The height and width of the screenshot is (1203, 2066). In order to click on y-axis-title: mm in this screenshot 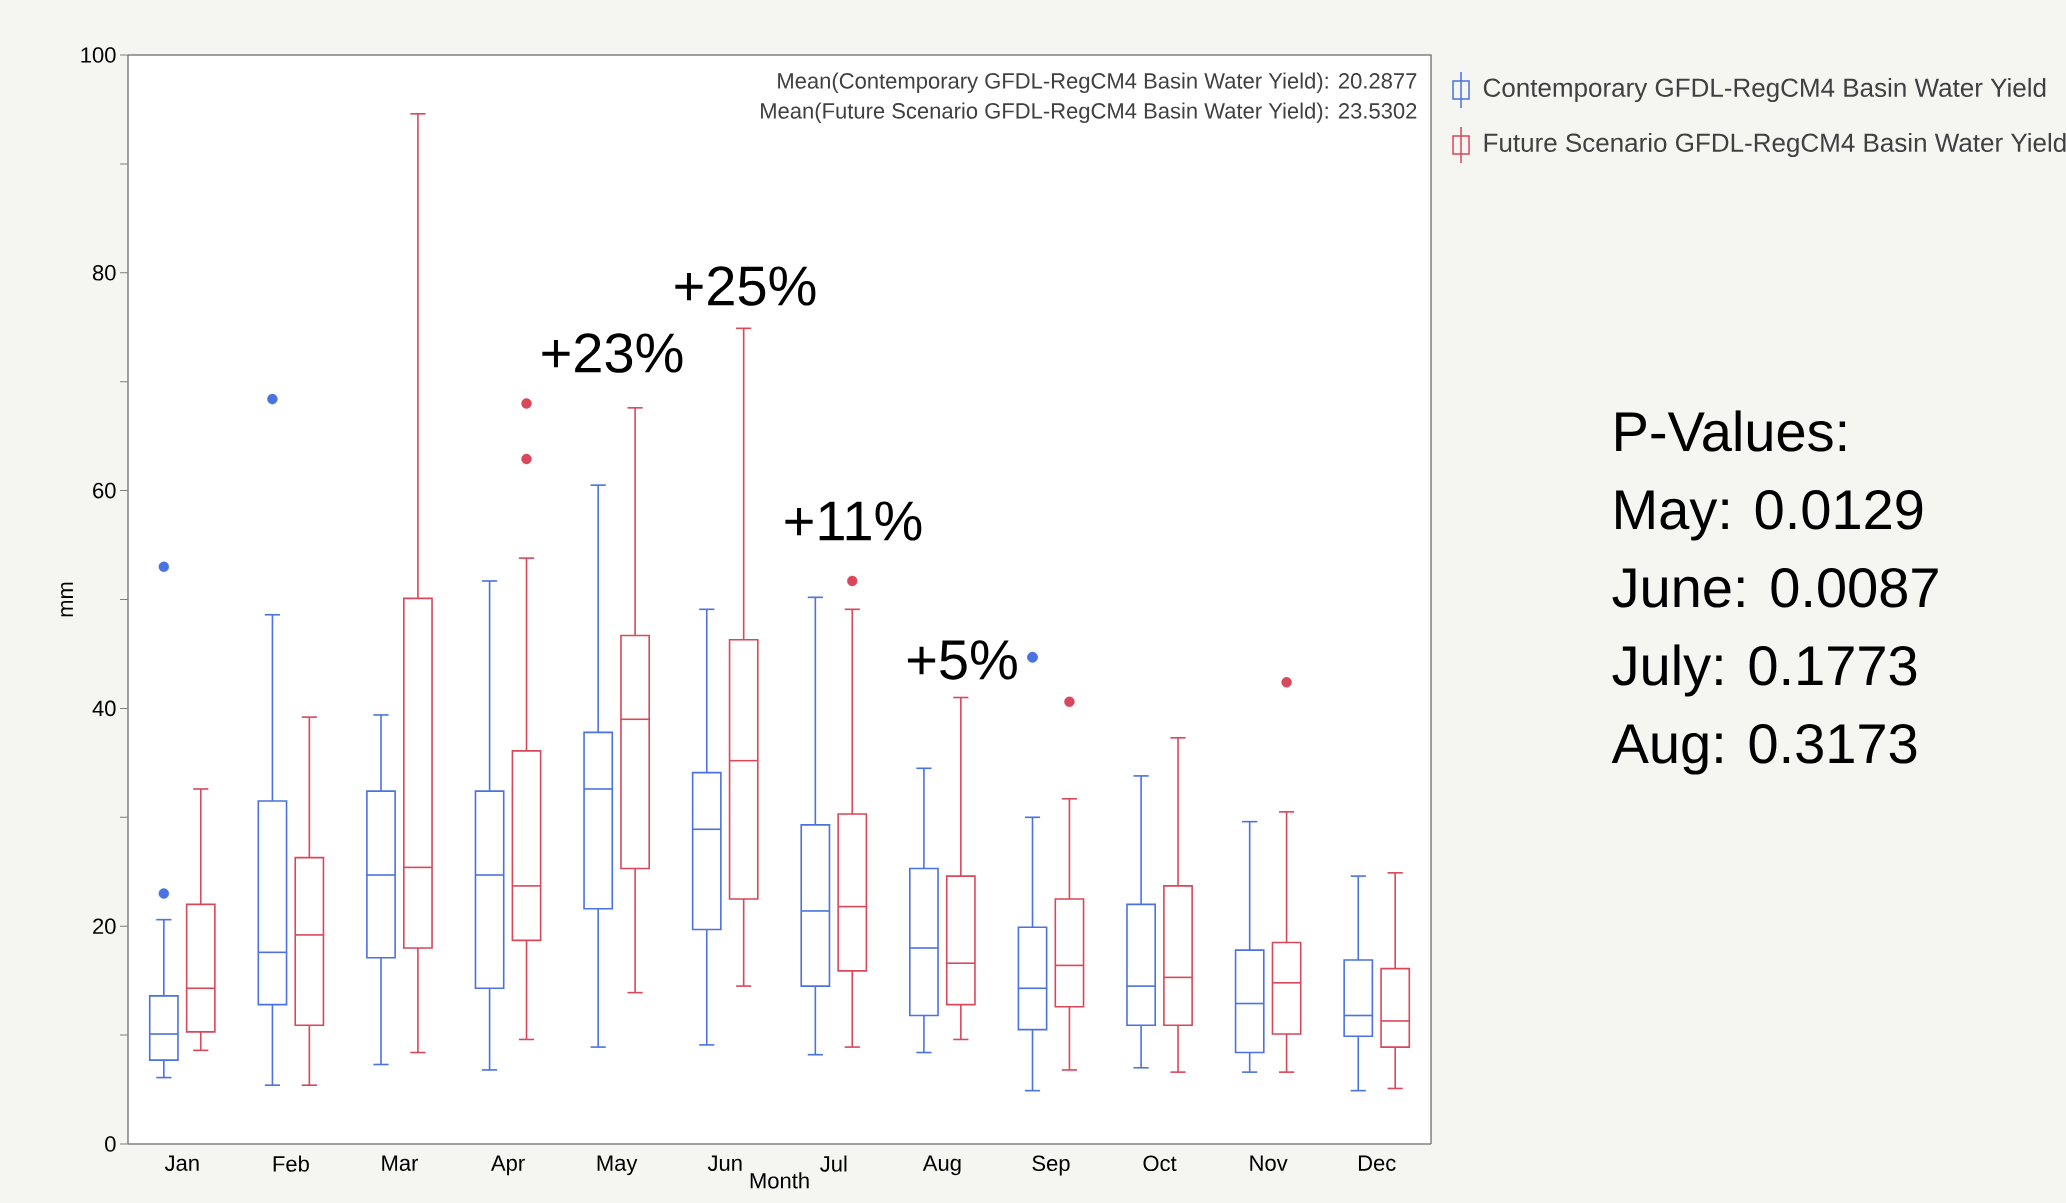, I will do `click(67, 599)`.